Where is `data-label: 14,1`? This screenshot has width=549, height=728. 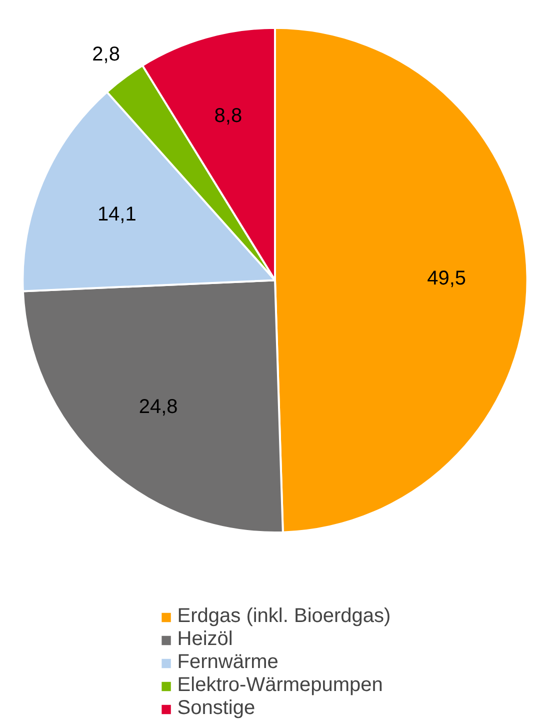 data-label: 14,1 is located at coordinates (116, 215).